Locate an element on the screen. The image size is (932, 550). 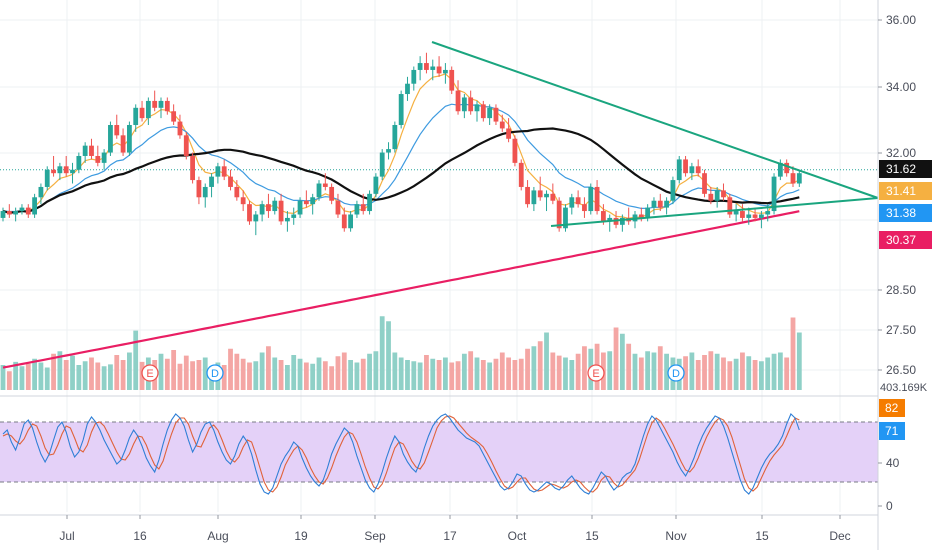
time-axis: Jul 16 Aug 19 Sep 17 Oct 15 Nov 15 Dec is located at coordinates (455, 529).